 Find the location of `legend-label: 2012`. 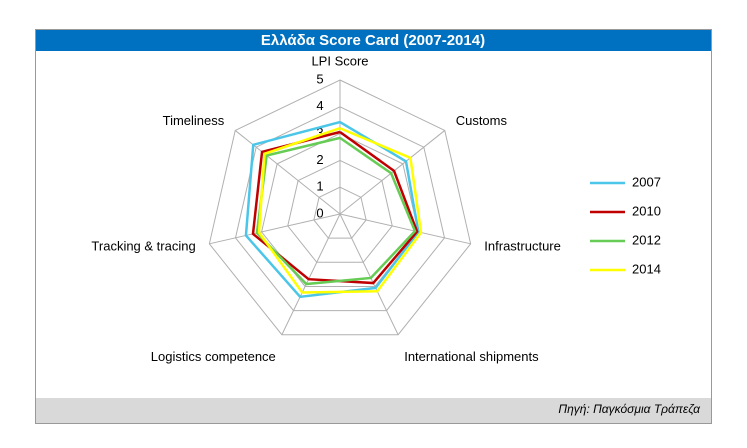

legend-label: 2012 is located at coordinates (646, 239).